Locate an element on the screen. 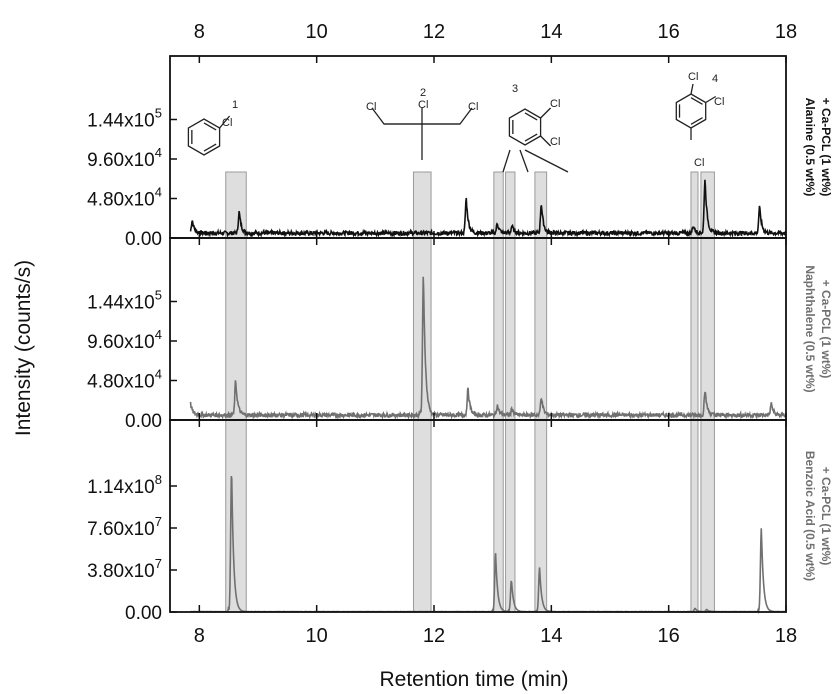 Image resolution: width=835 pixels, height=694 pixels. y-tick-label: 1.14x10⁸ is located at coordinates (124, 485).